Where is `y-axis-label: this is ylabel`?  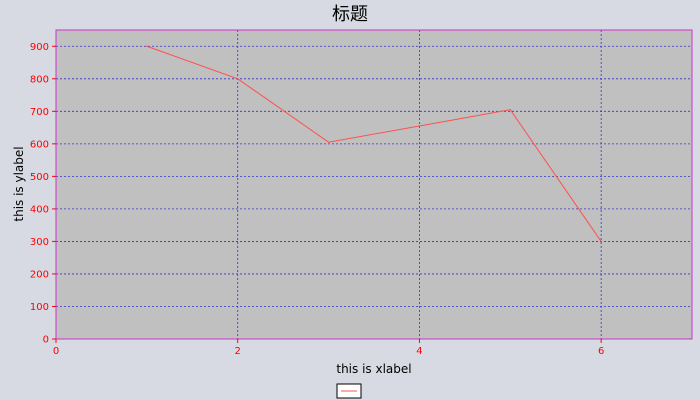 y-axis-label: this is ylabel is located at coordinates (19, 183).